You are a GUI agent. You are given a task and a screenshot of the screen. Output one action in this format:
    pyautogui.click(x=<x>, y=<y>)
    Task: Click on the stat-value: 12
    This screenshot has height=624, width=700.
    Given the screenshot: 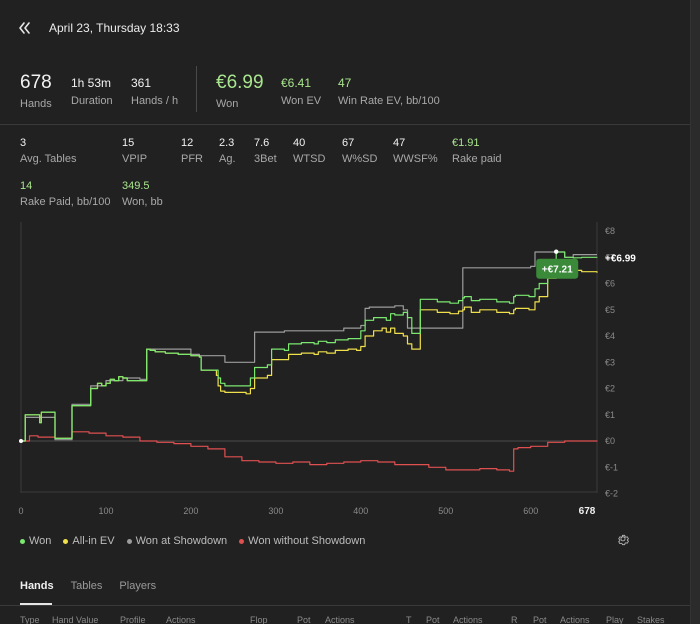 What is the action you would take?
    pyautogui.click(x=187, y=143)
    